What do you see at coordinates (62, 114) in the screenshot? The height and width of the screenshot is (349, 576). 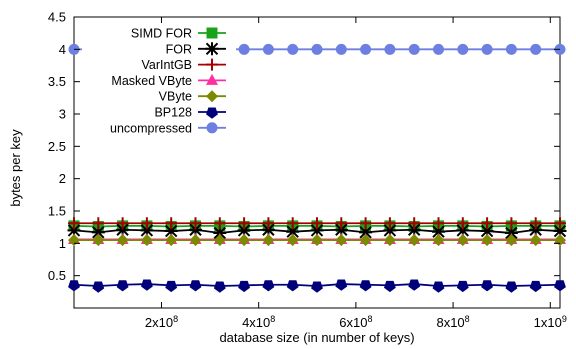 I see `y-tick-label: 3` at bounding box center [62, 114].